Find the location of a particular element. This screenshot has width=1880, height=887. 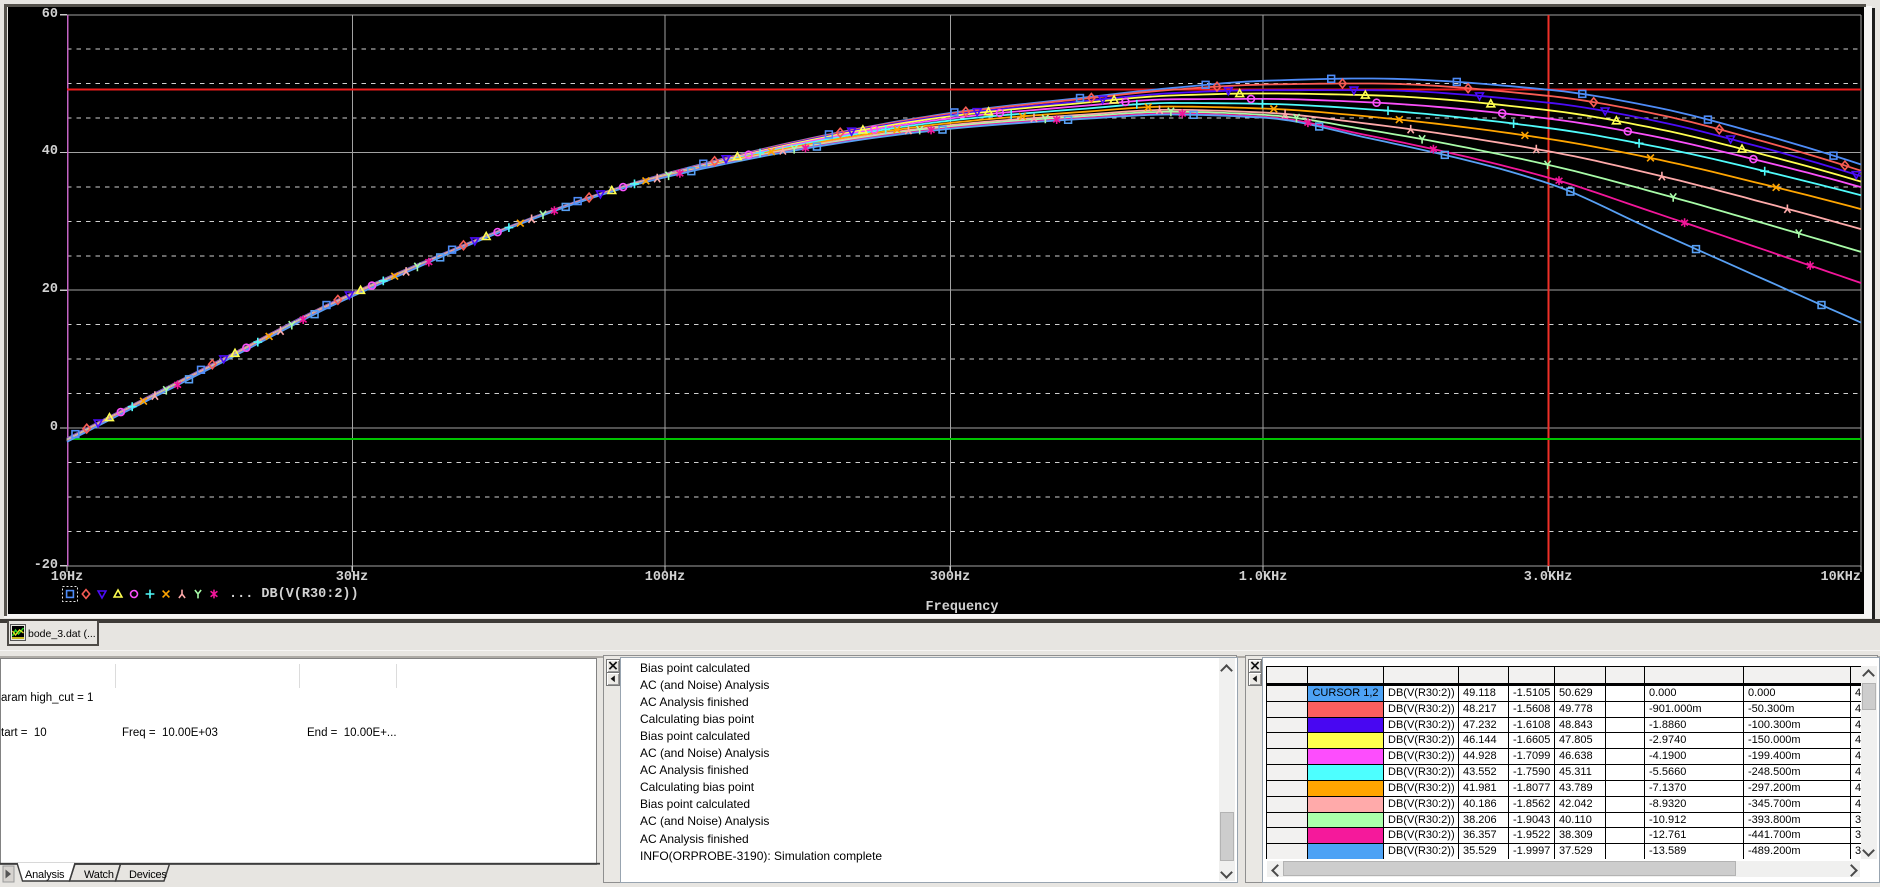

svg-text: Analysis is located at coordinates (45, 875).